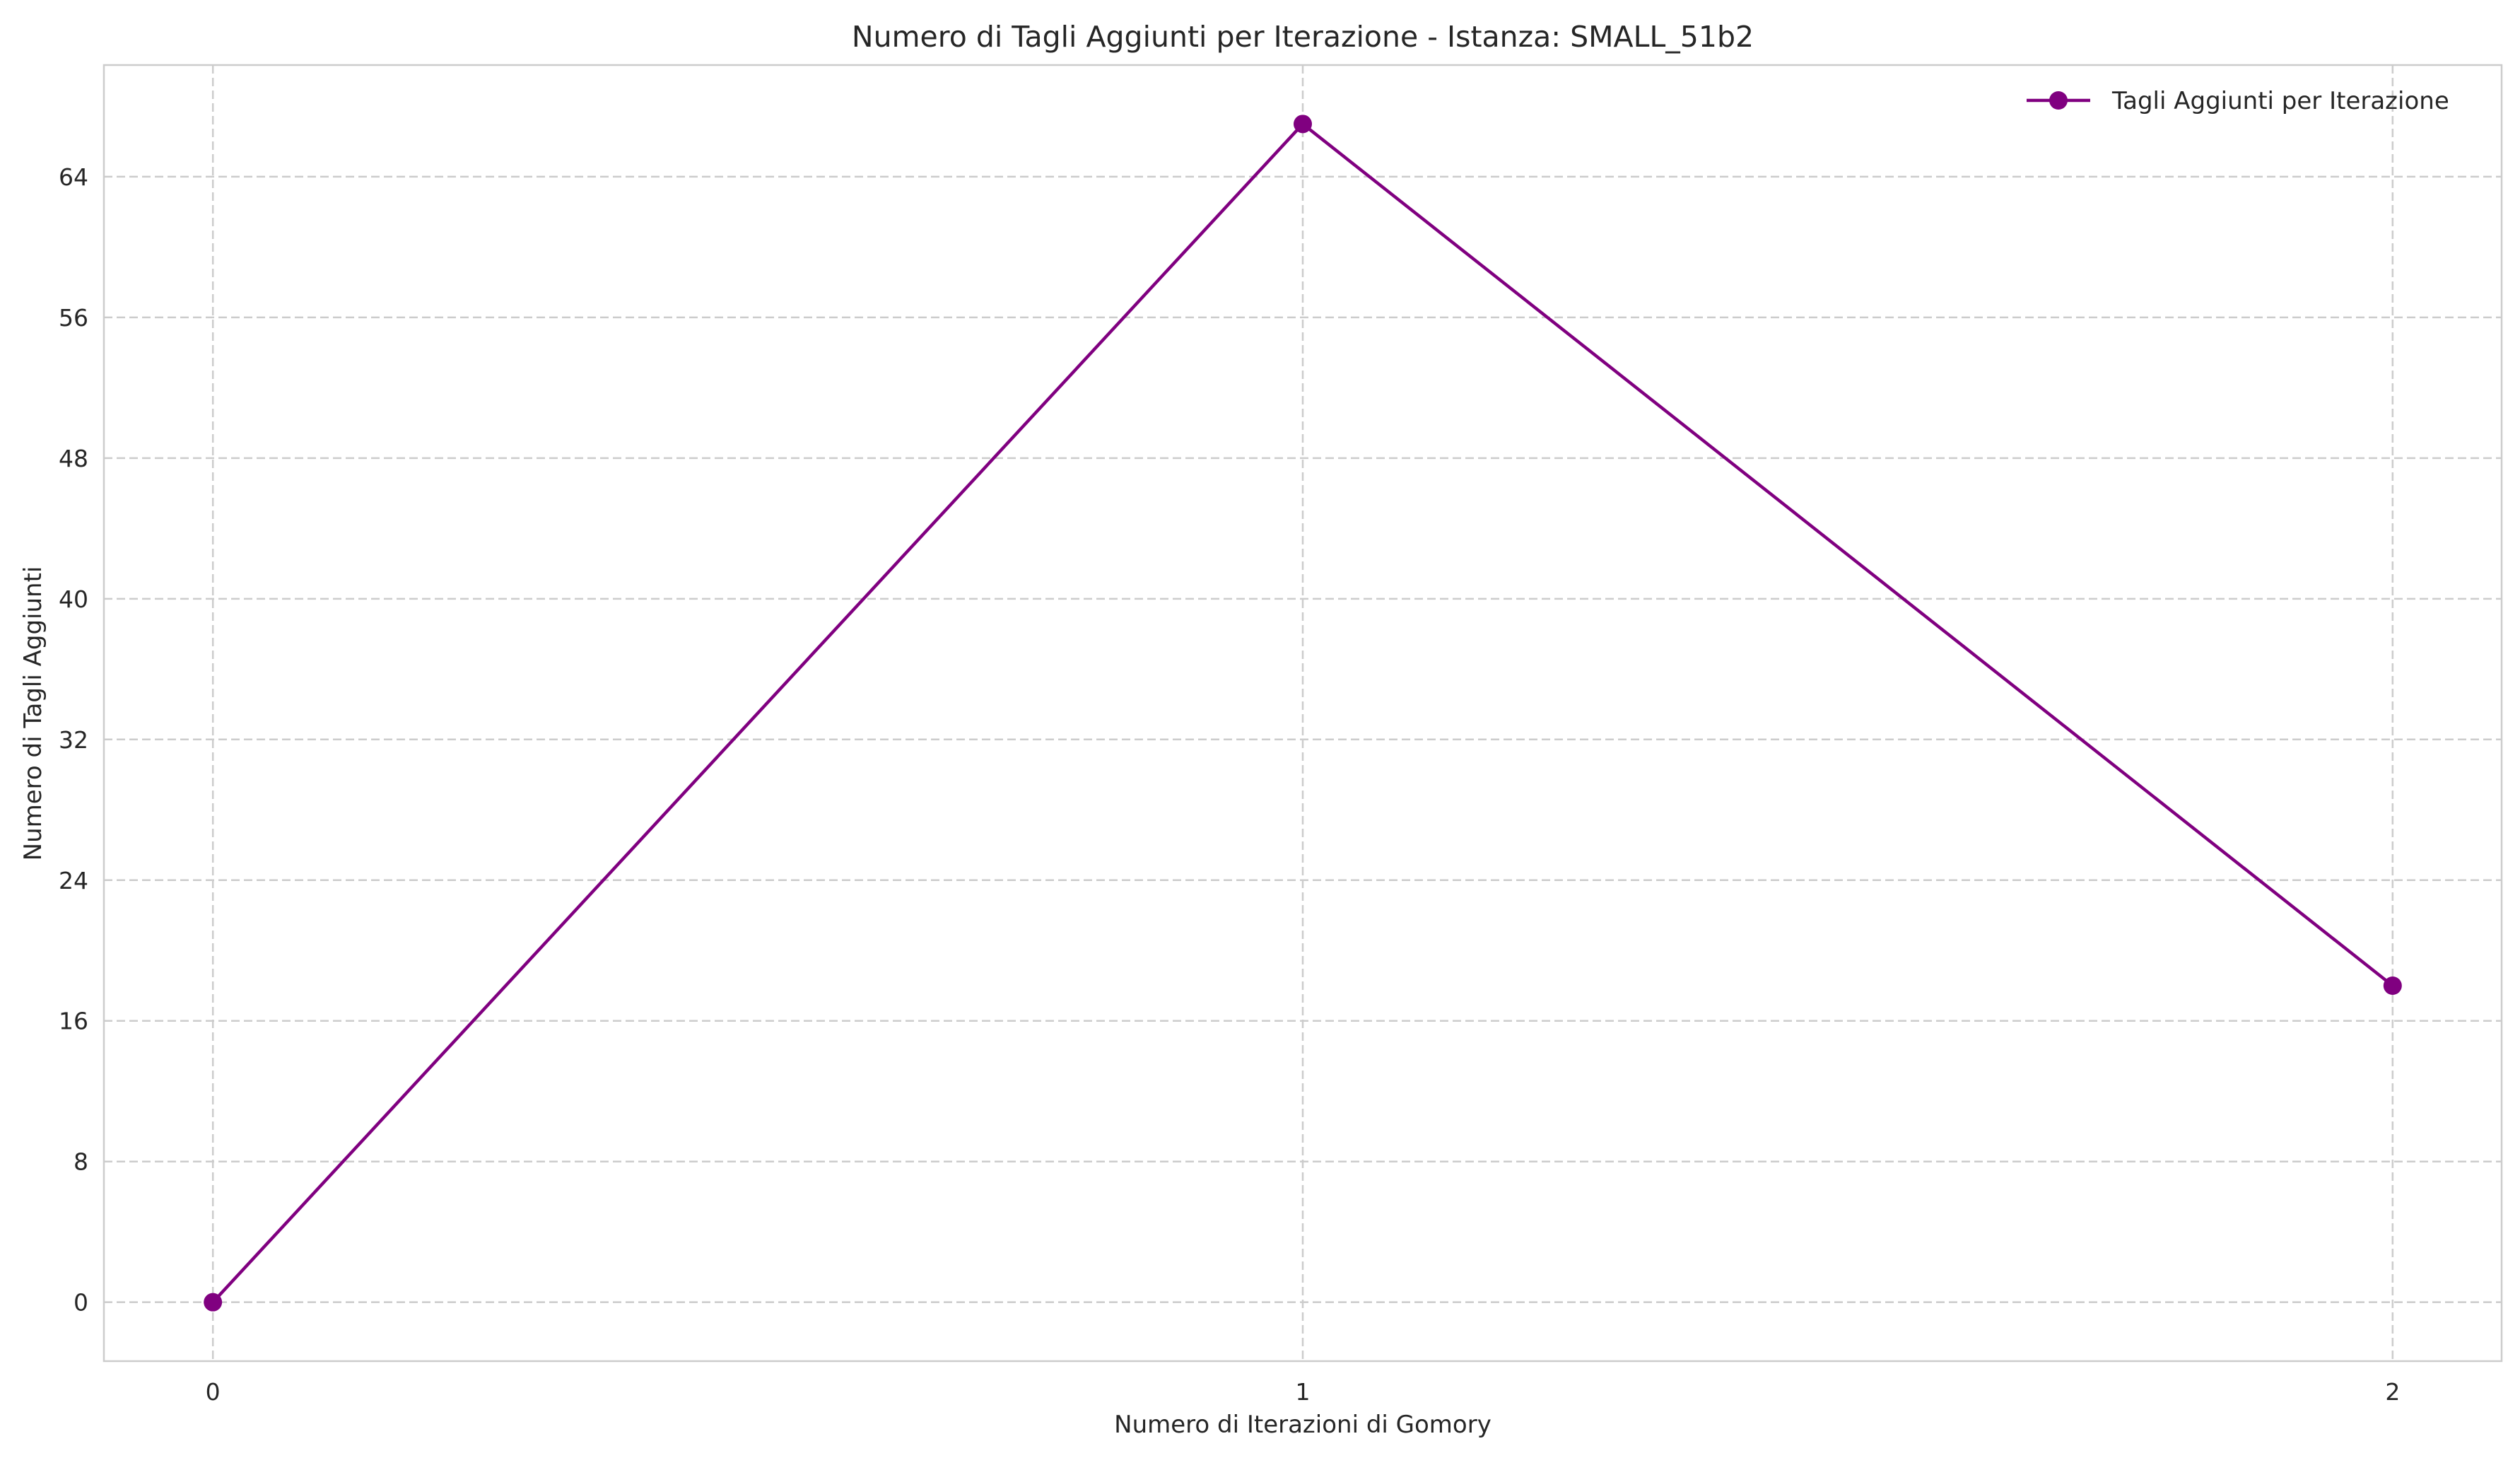 This screenshot has width=2520, height=1458. What do you see at coordinates (2280, 101) in the screenshot?
I see `legend-label: Tagli Aggiunti per Iterazione` at bounding box center [2280, 101].